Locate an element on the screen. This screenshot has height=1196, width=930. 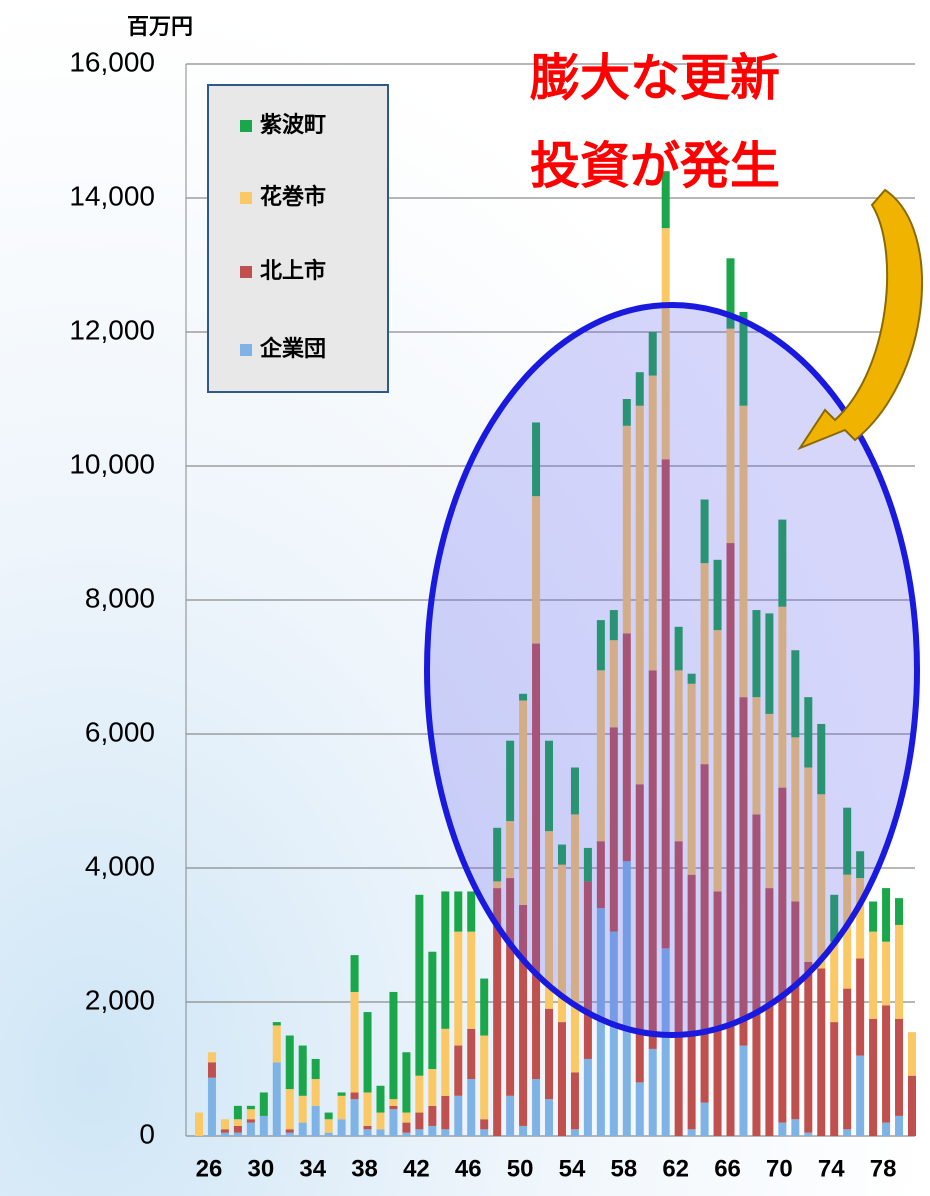
x-tick-label: 38 is located at coordinates (364, 1168).